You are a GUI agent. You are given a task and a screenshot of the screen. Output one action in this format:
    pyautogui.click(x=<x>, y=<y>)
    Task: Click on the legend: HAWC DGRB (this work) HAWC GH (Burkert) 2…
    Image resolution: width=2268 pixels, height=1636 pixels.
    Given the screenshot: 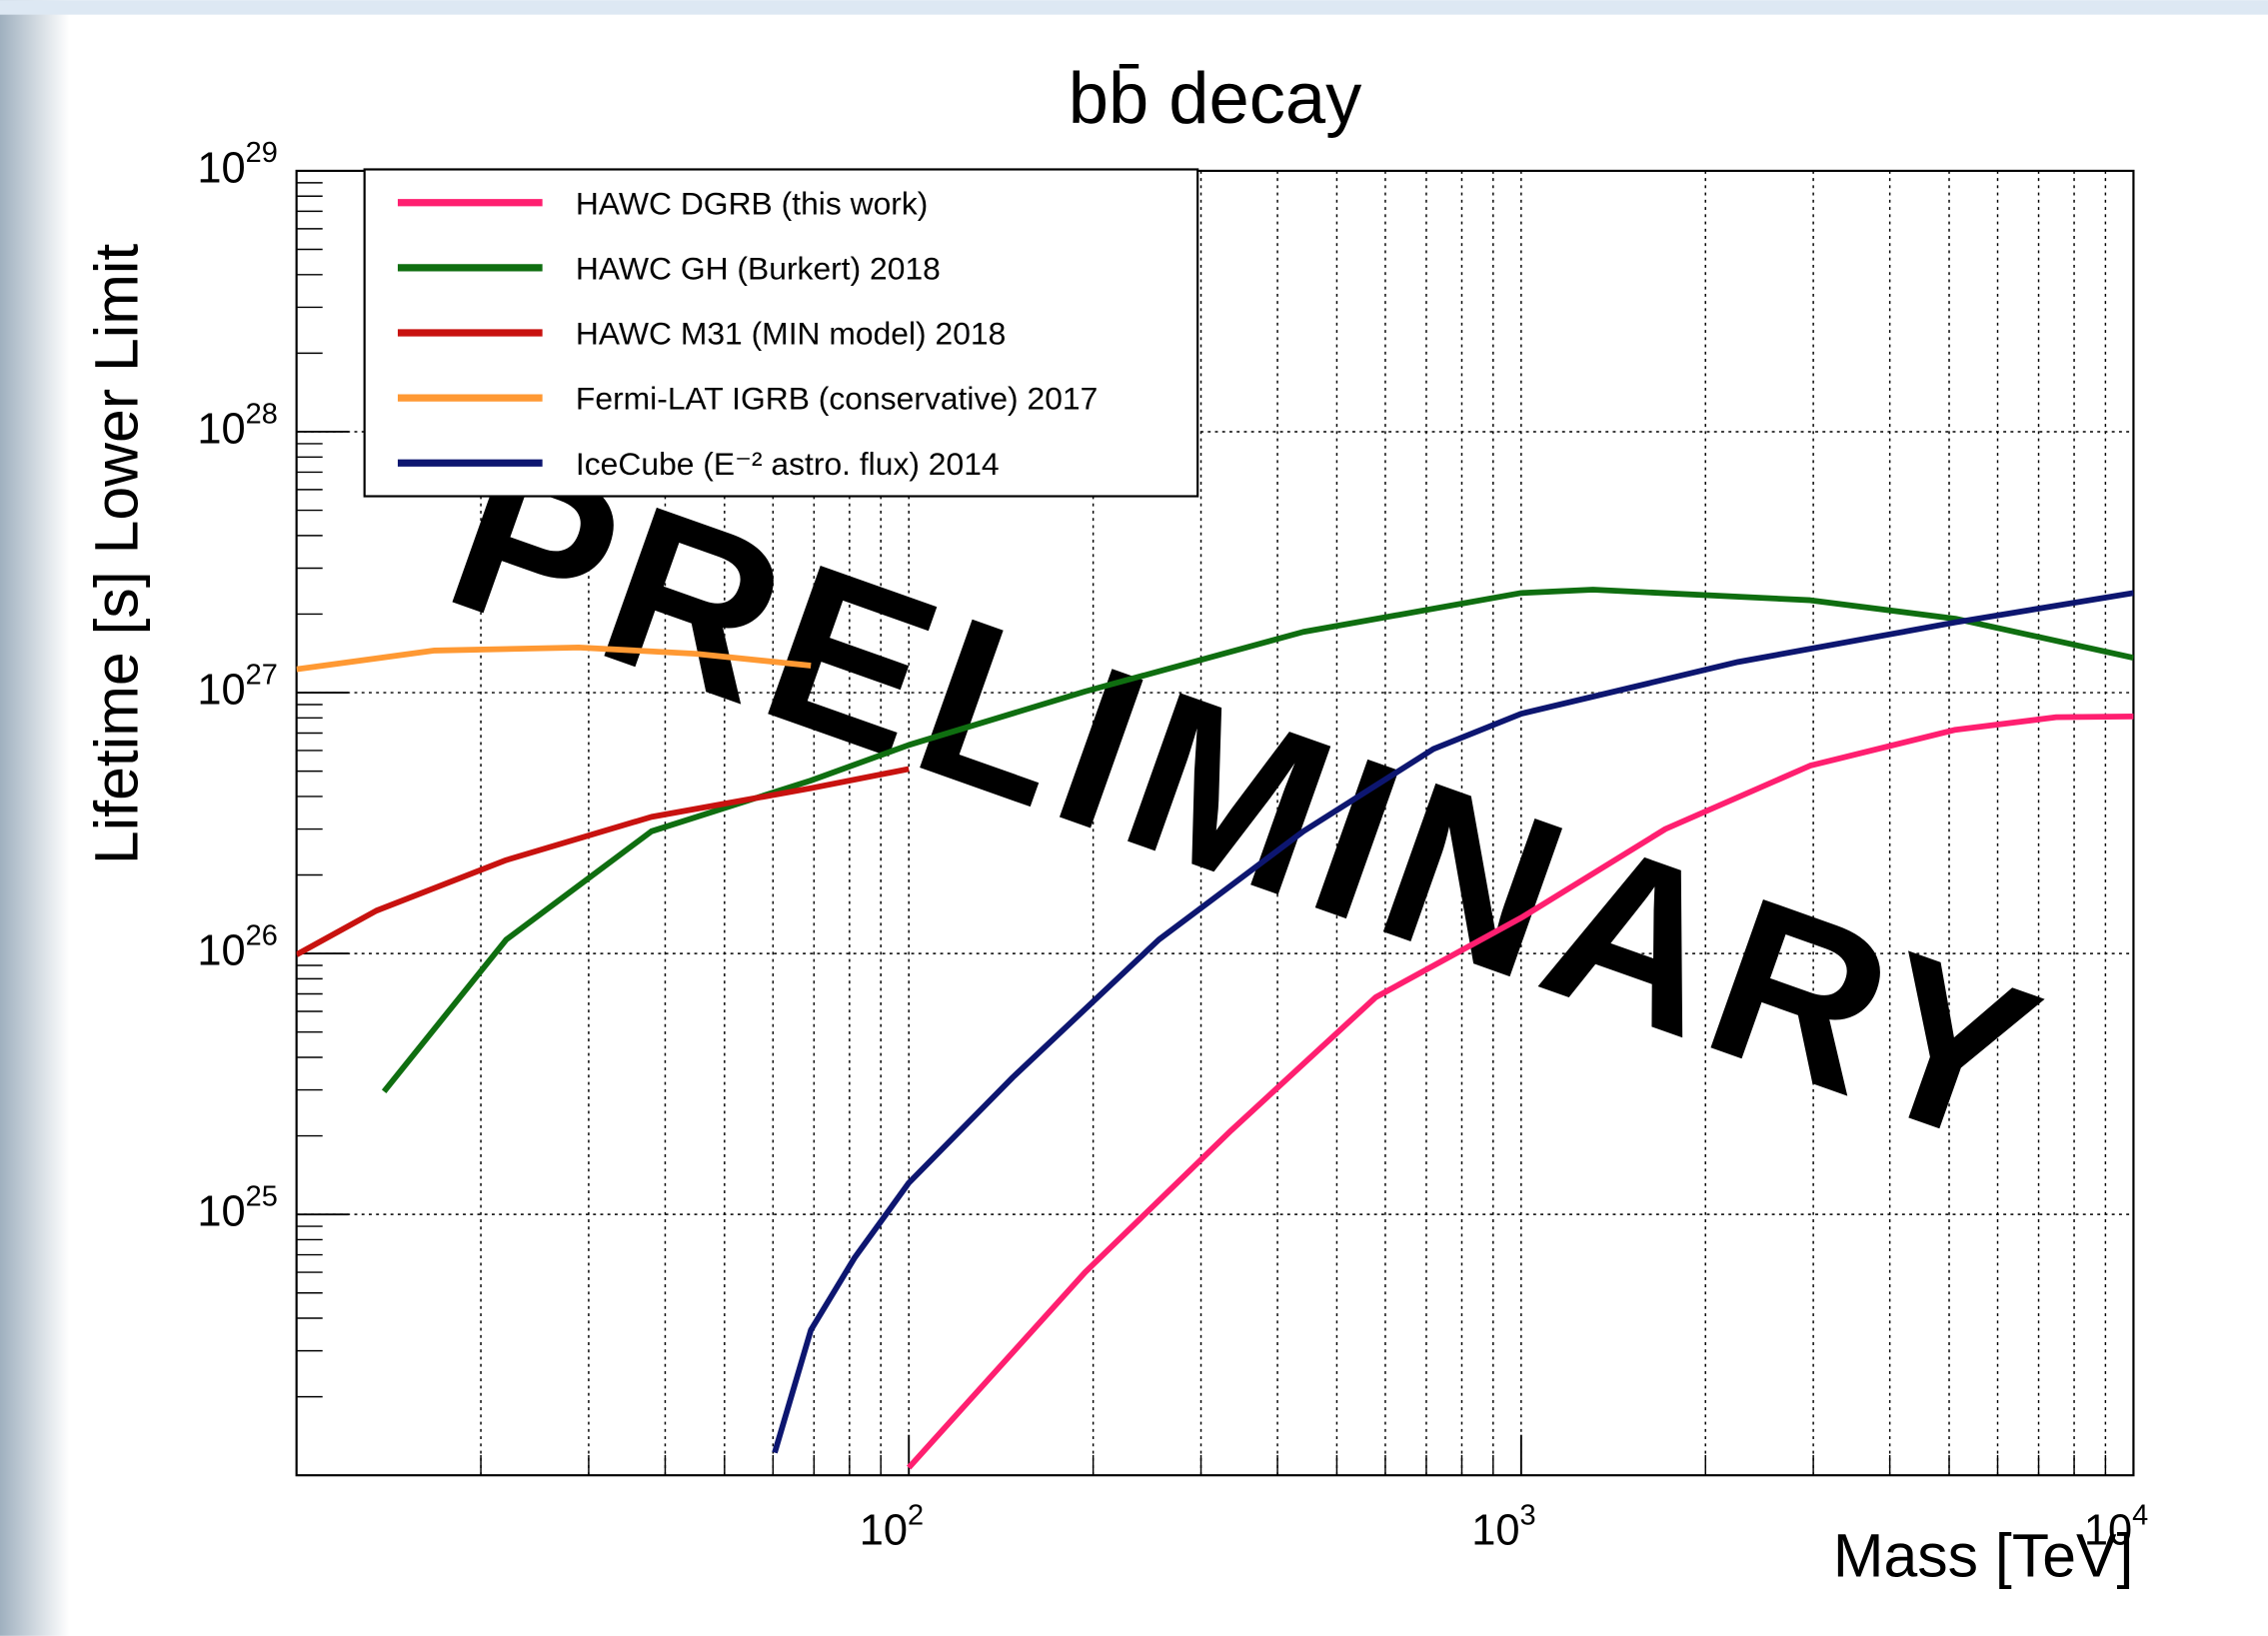 What is the action you would take?
    pyautogui.click(x=781, y=333)
    